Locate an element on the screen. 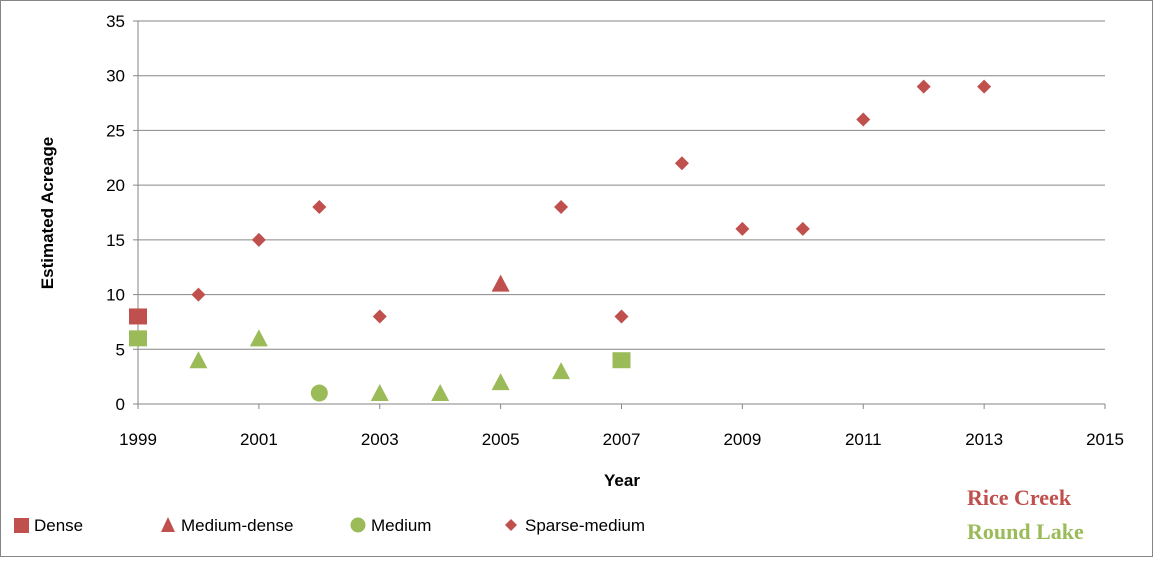  data-point-triangle-2006 is located at coordinates (561, 371).